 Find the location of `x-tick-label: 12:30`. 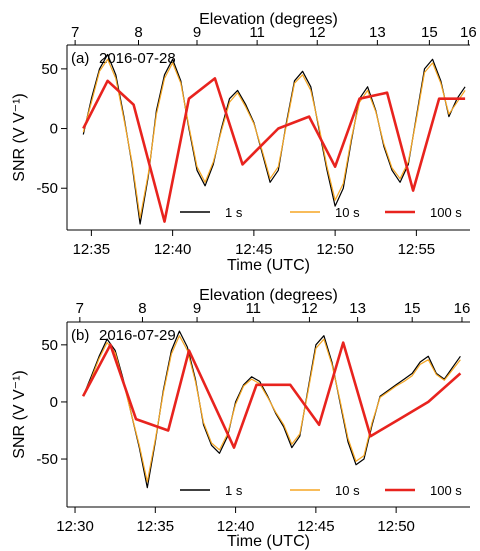

x-tick-label: 12:30 is located at coordinates (75, 526).